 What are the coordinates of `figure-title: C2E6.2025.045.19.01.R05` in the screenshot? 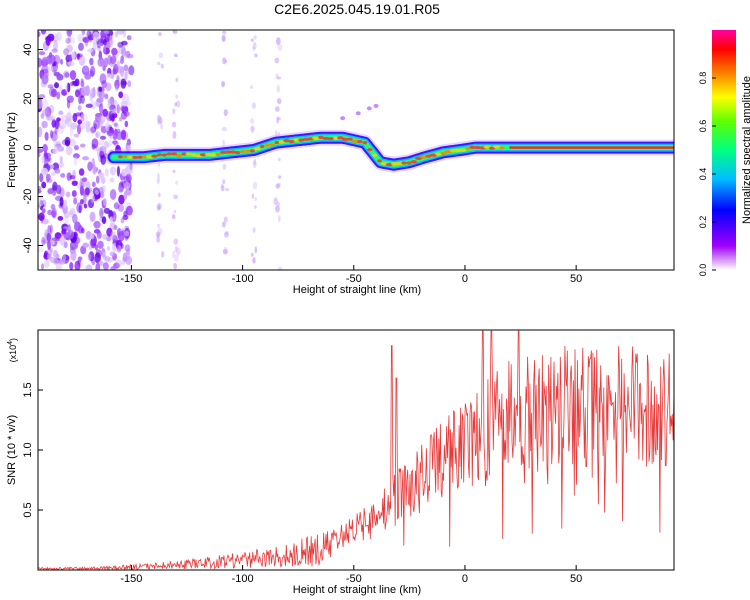 It's located at (357, 9).